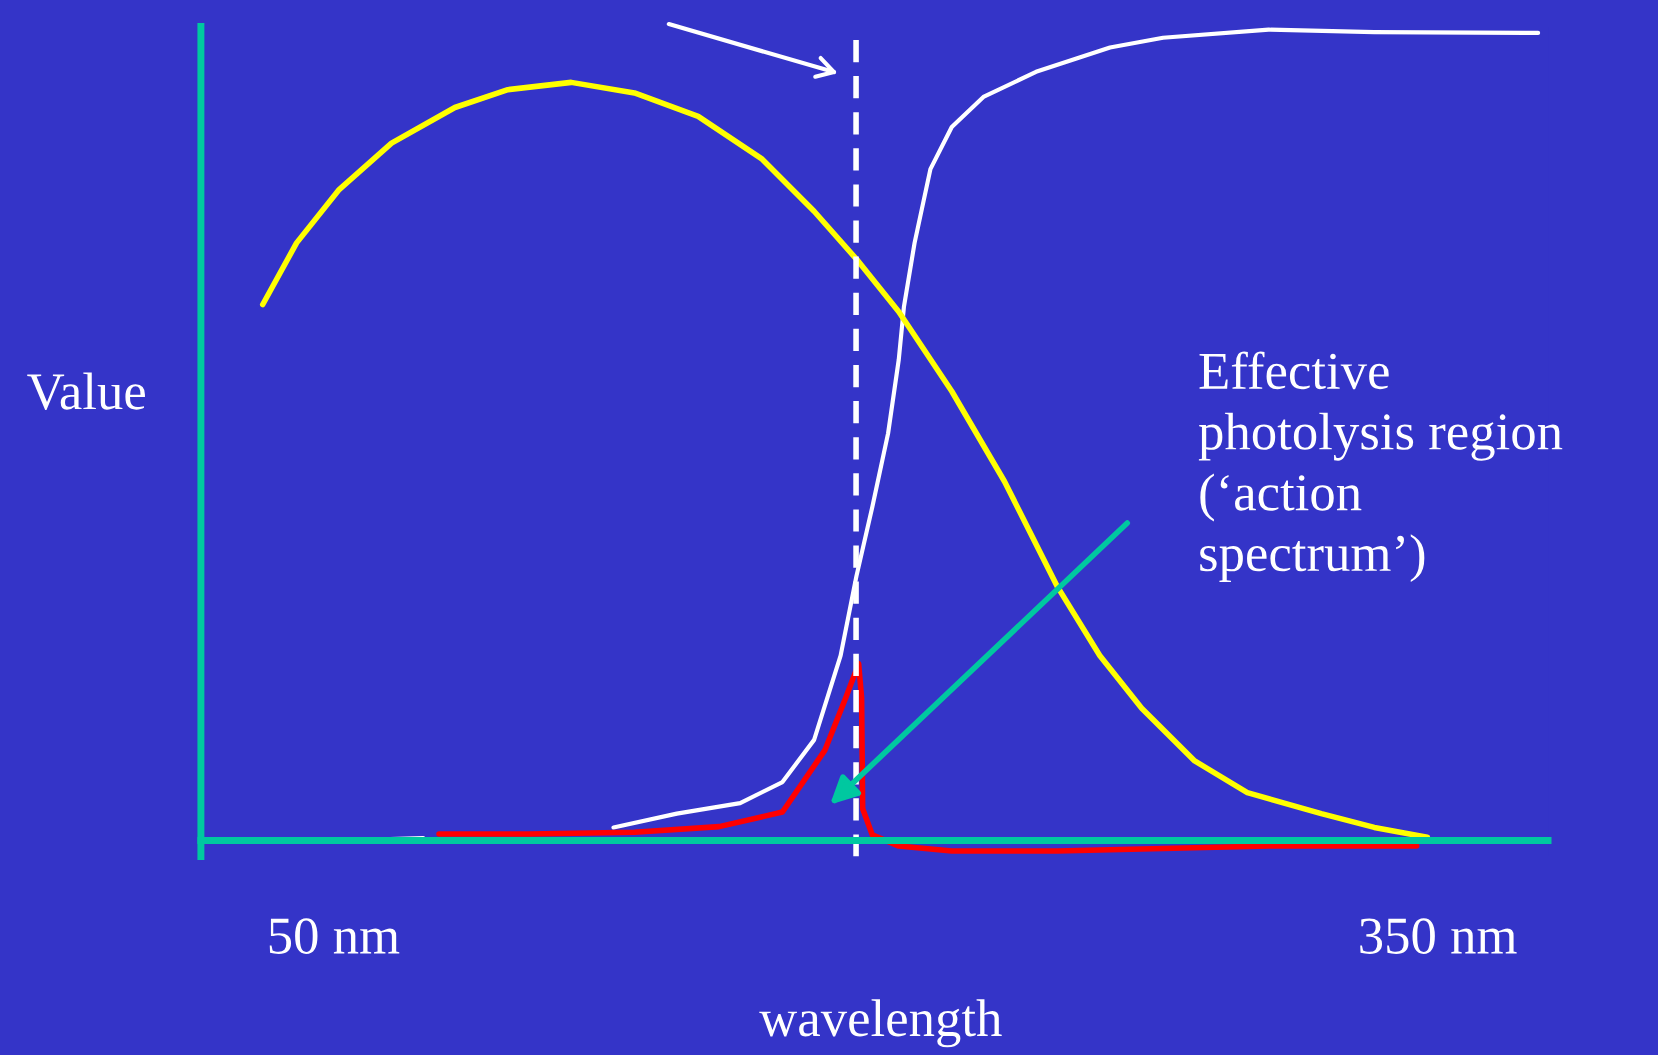  I want to click on x-tick-label: 50 nm, so click(334, 936).